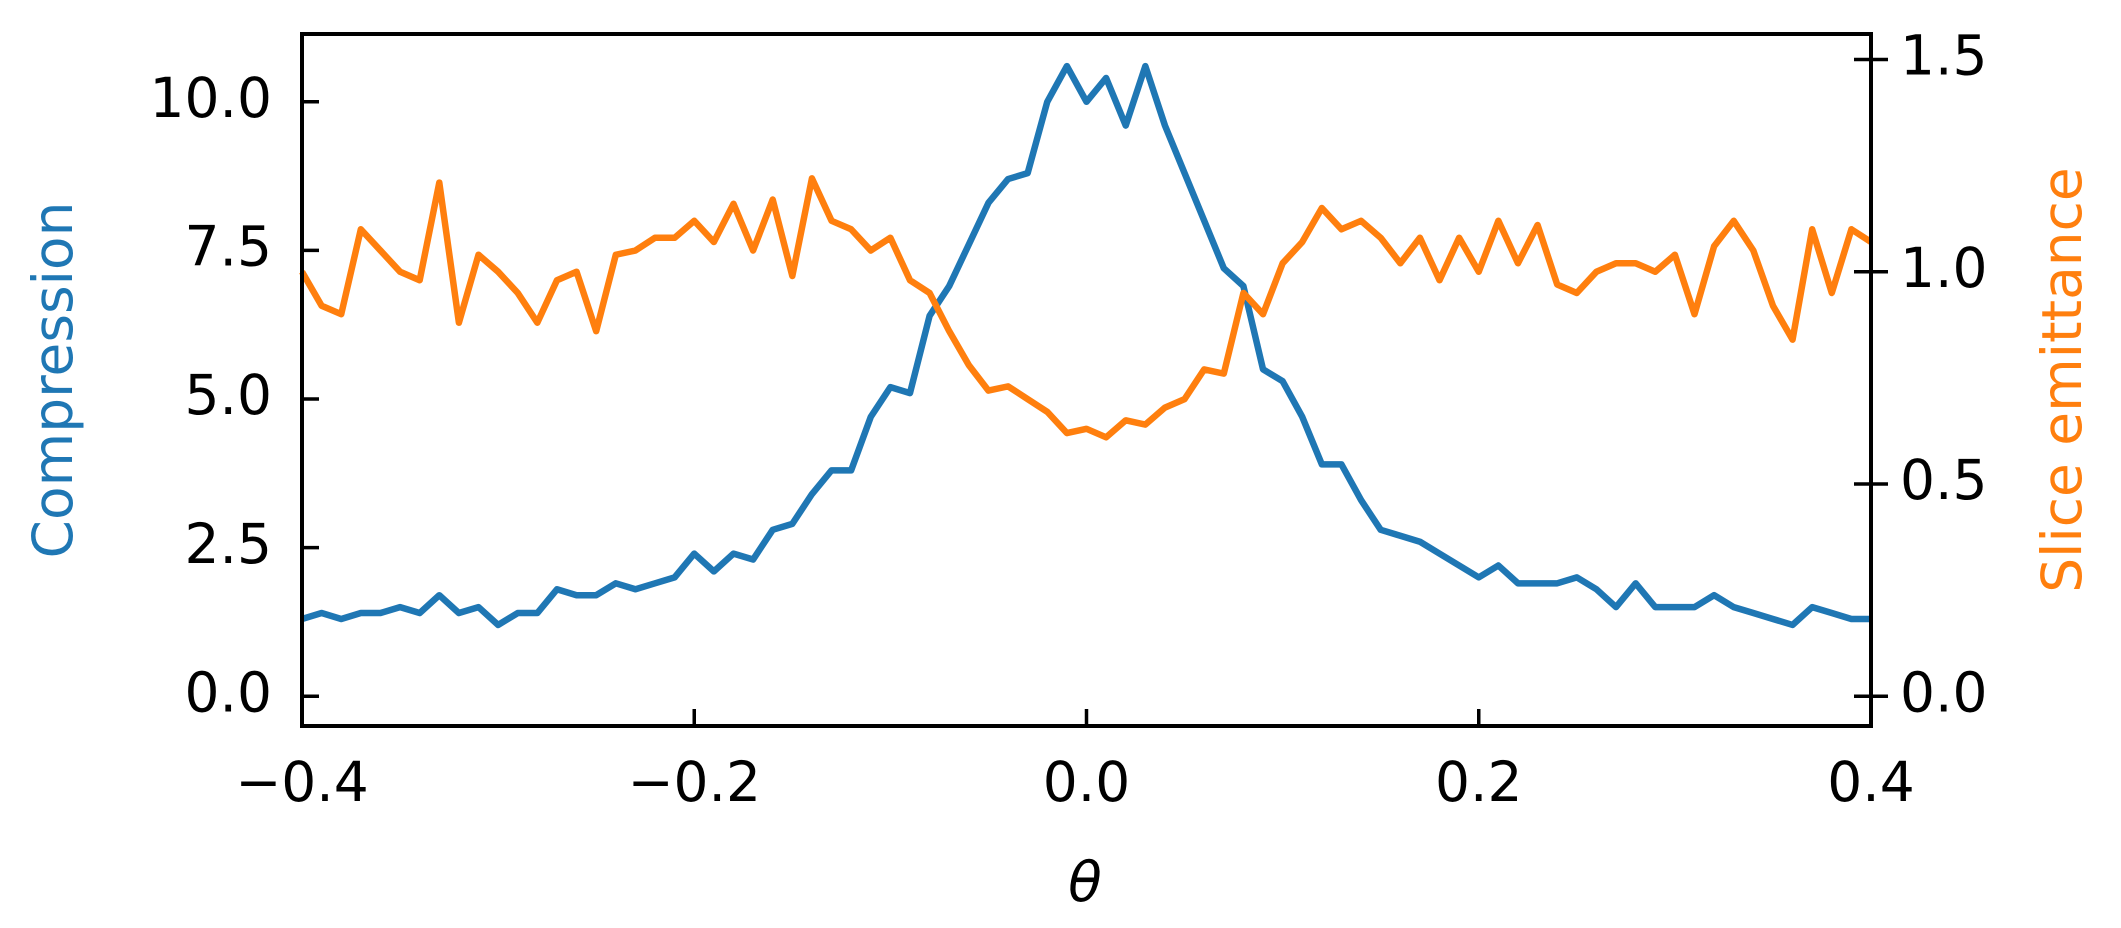 The width and height of the screenshot is (2121, 928). What do you see at coordinates (1943, 480) in the screenshot?
I see `y2-tick-label: 0.5` at bounding box center [1943, 480].